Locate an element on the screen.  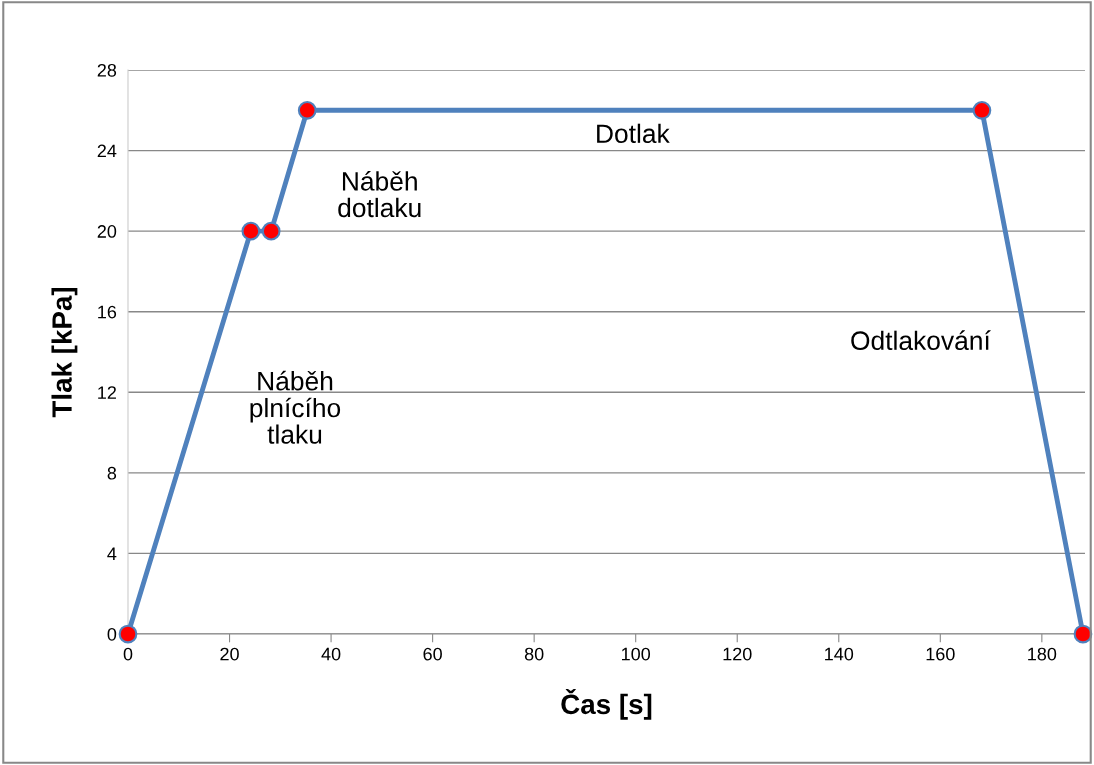
y-tick-label: 0 is located at coordinates (112, 634).